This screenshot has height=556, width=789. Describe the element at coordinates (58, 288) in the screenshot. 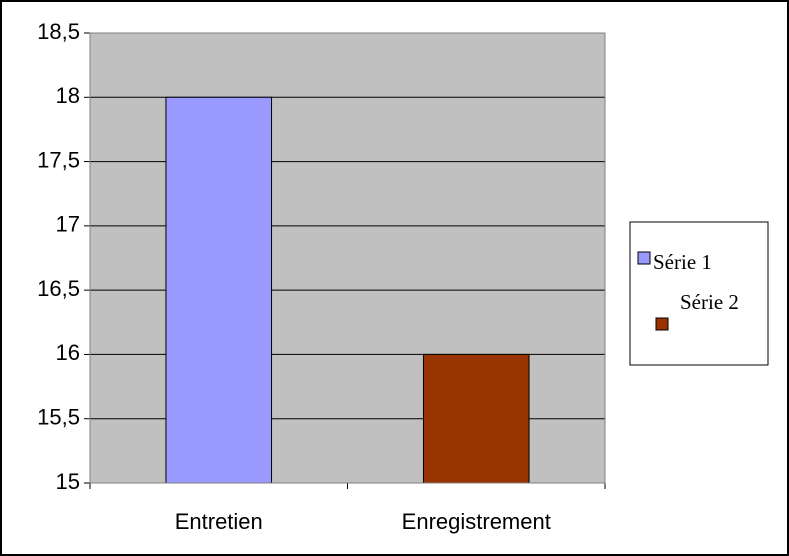

I see `y-tick-label: 16,5` at that location.